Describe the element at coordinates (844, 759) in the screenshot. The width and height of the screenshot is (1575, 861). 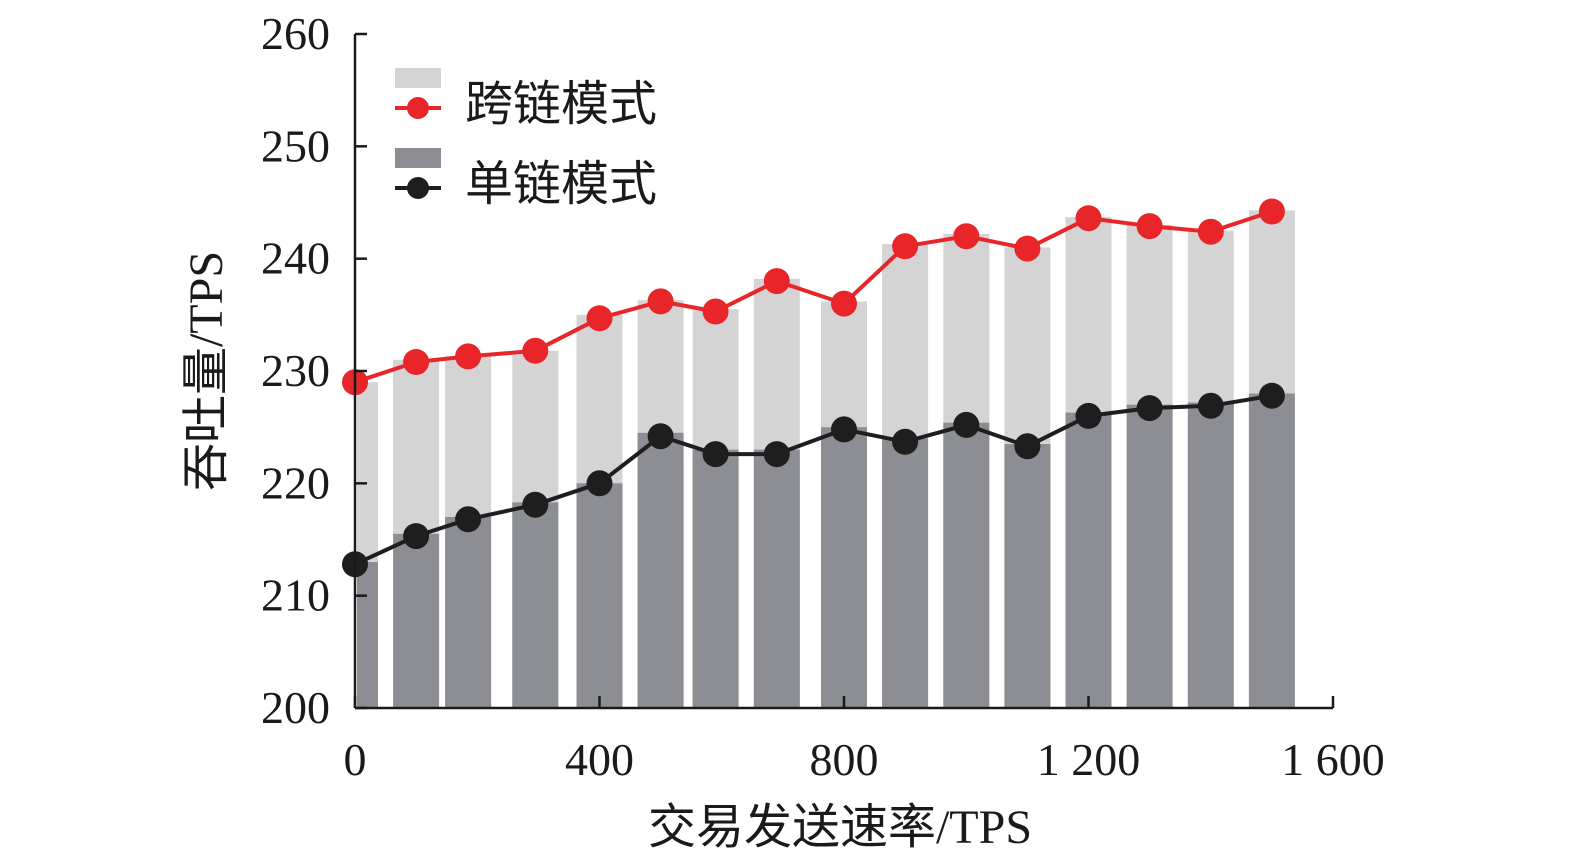
I see `x-tick-label-2: 800` at that location.